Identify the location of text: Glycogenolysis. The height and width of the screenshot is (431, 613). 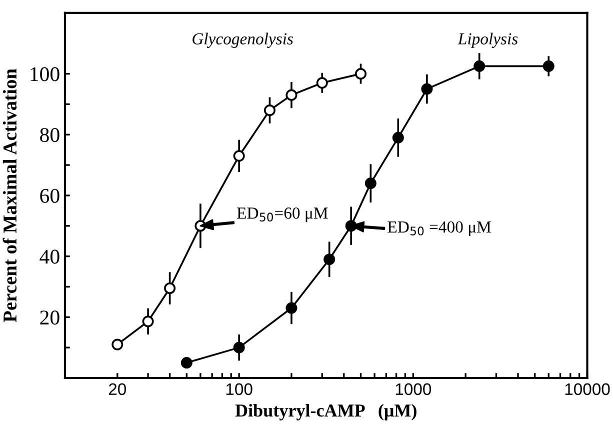
(242, 40).